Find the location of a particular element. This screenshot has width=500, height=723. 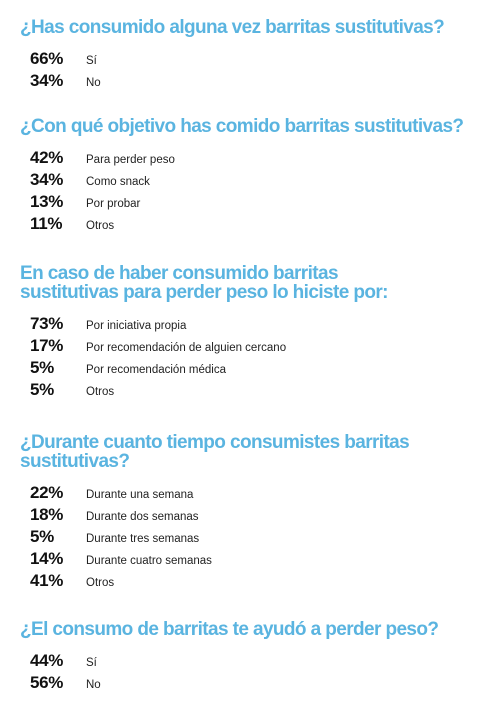

answer-percentage: 14% is located at coordinates (47, 558).